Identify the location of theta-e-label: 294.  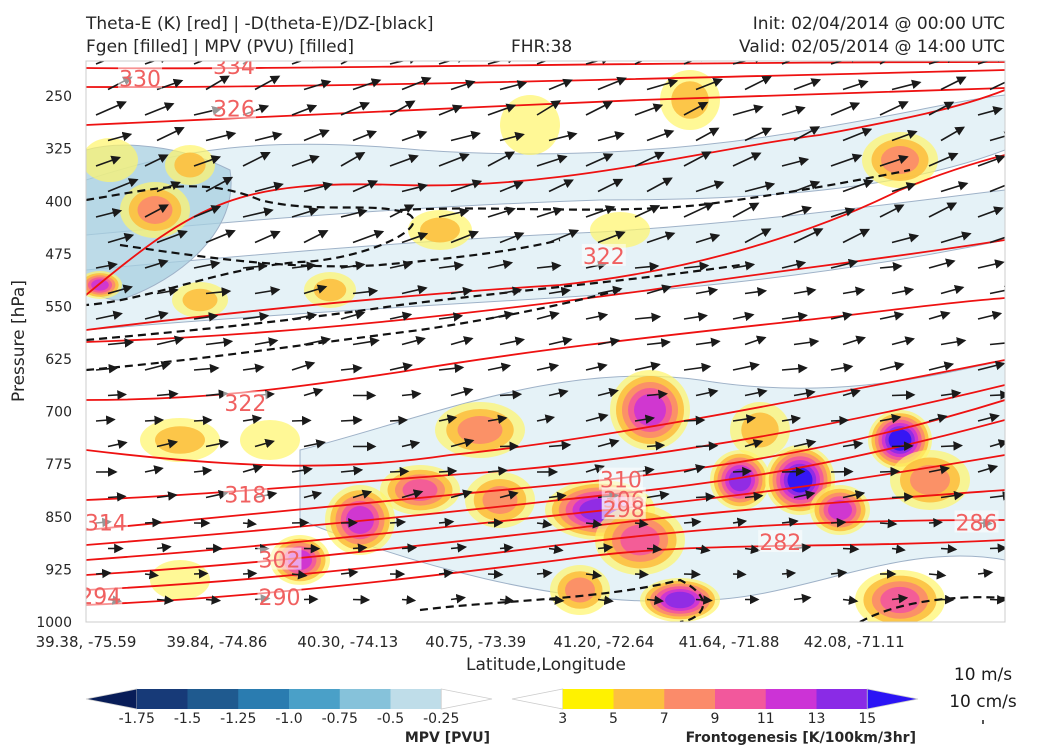
(100, 597).